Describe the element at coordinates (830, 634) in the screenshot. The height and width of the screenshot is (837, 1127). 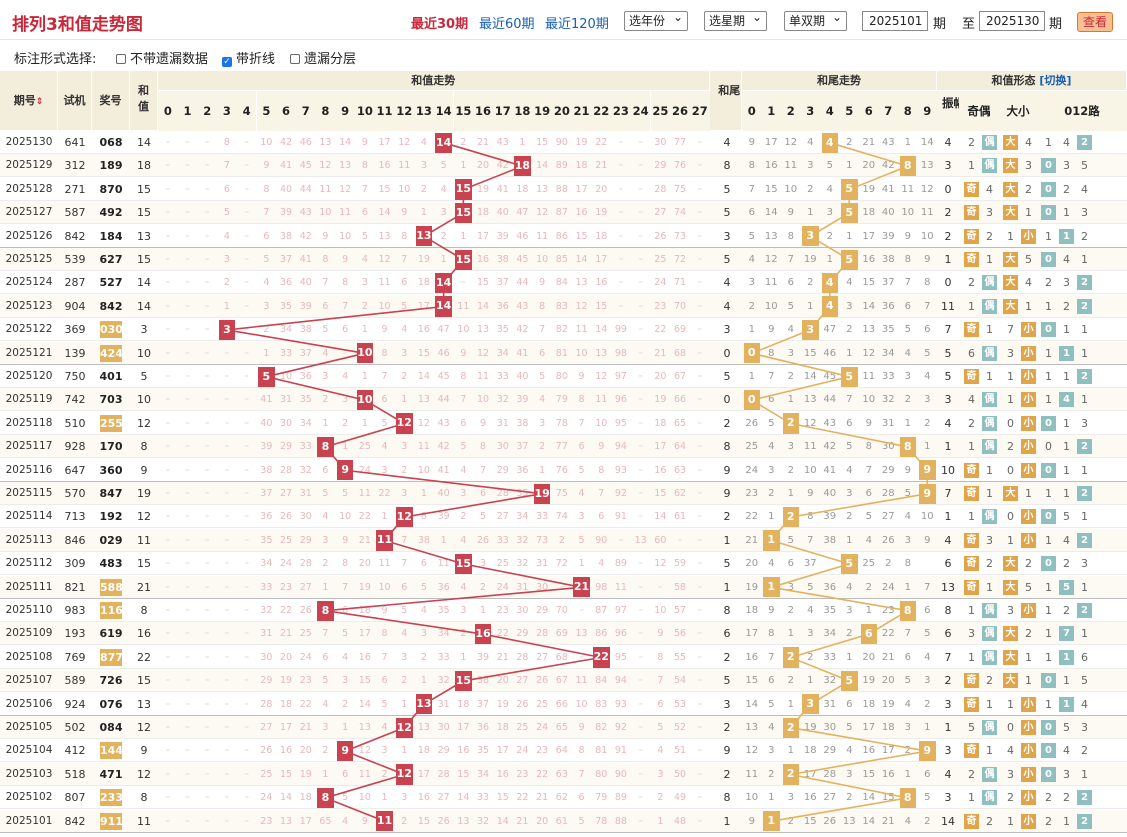
I see `tail-miss-value: 34` at that location.